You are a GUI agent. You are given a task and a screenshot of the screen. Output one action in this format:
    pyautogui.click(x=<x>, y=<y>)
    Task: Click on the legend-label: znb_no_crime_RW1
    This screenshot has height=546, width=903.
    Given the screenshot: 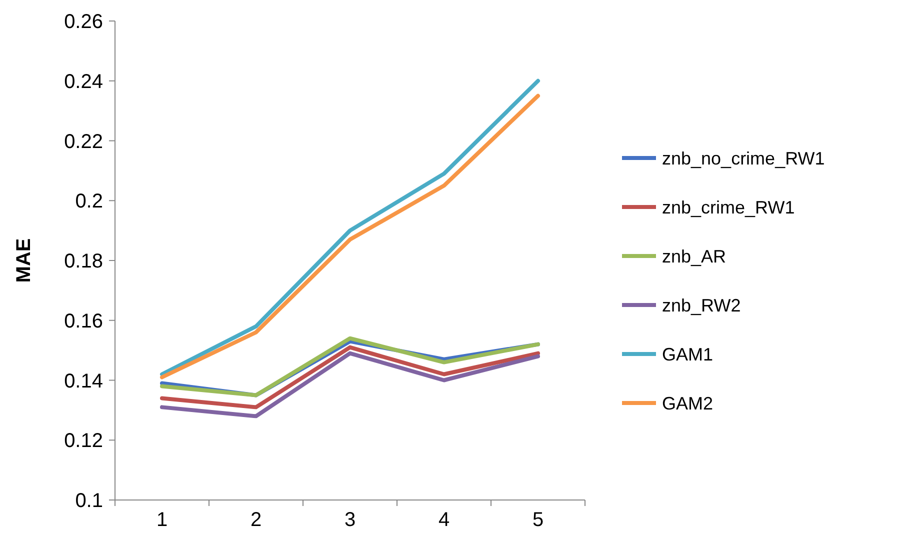 What is the action you would take?
    pyautogui.click(x=743, y=158)
    